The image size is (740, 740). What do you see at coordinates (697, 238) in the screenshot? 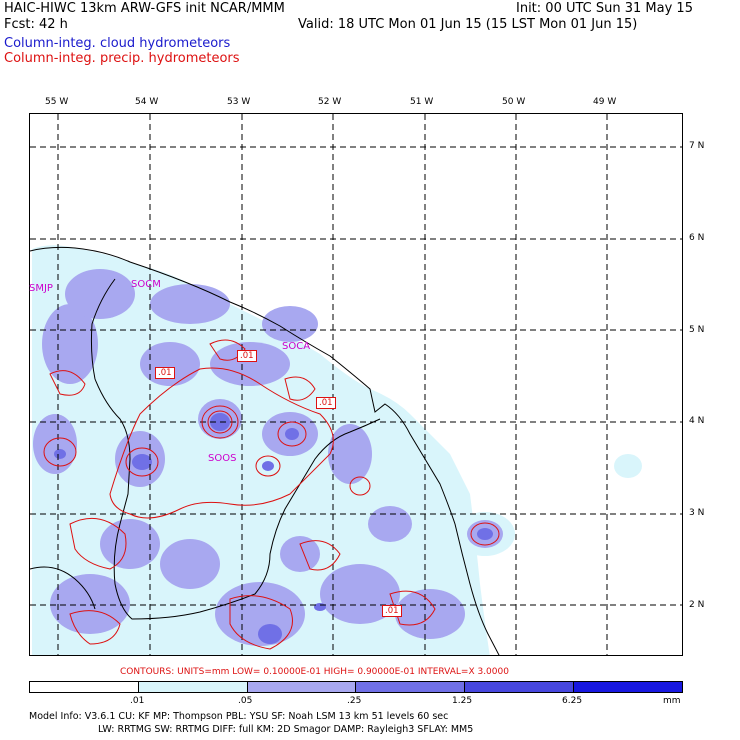
I see `lat-label: 6 N` at bounding box center [697, 238].